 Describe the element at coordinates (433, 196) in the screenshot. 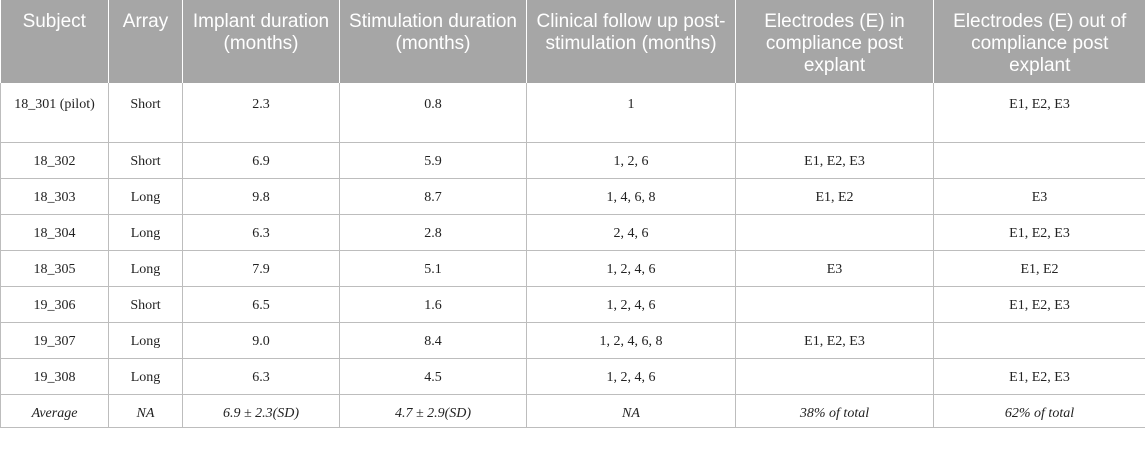

I see `cell-stimulation-duration: 8.7` at that location.